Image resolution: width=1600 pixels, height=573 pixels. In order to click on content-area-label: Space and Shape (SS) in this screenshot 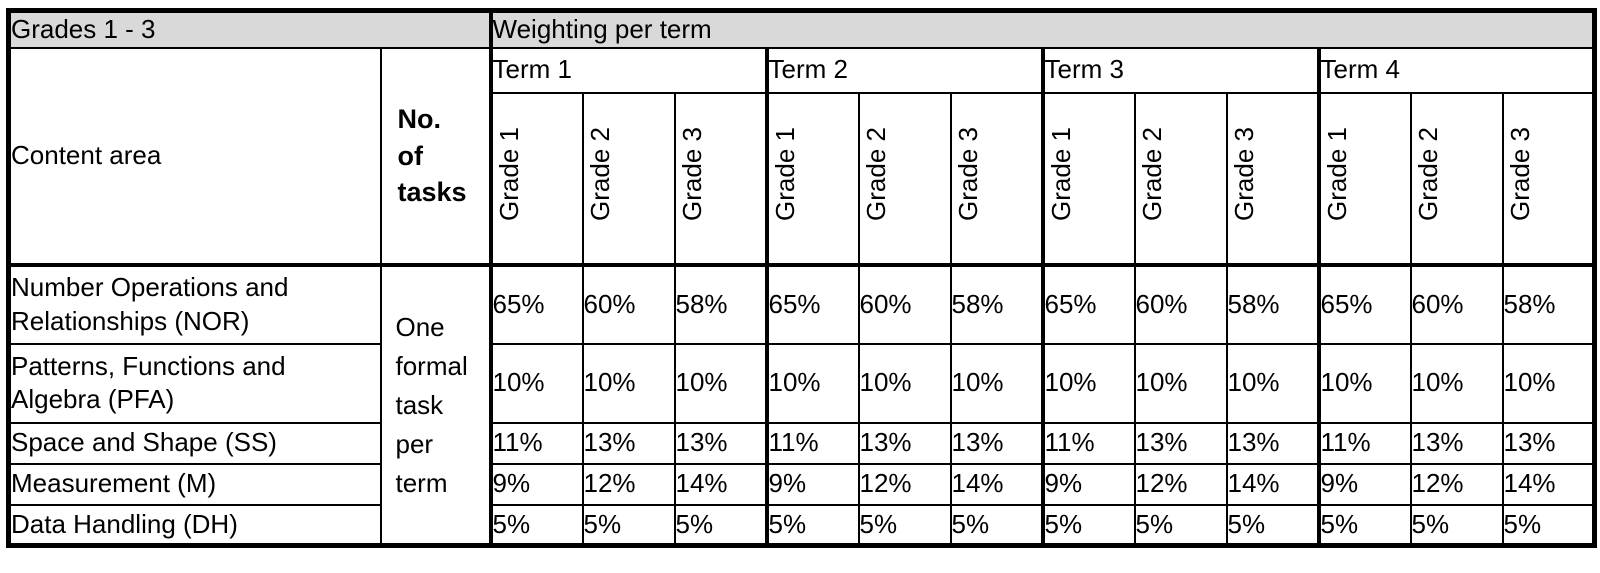, I will do `click(194, 443)`.